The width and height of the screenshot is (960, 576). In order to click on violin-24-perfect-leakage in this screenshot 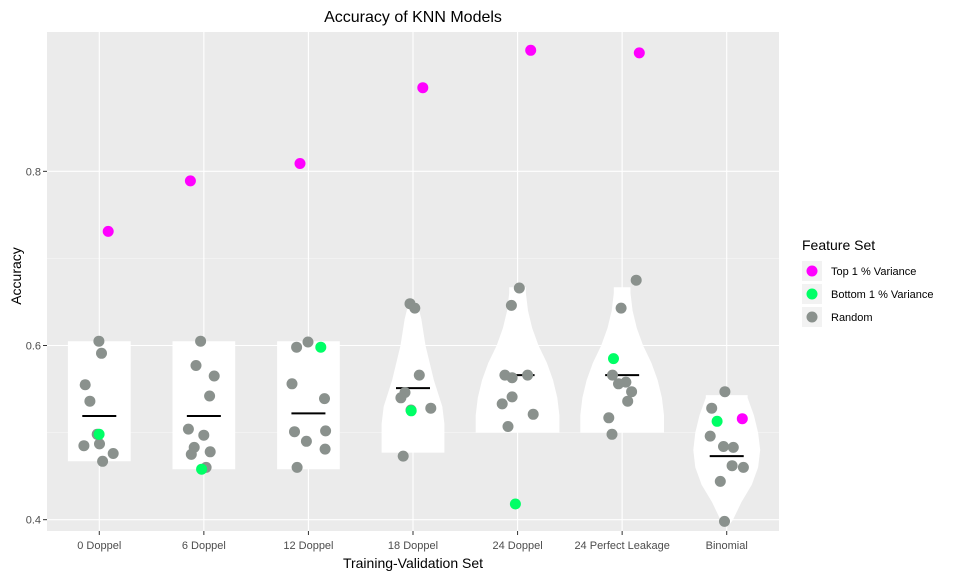, I will do `click(622, 360)`.